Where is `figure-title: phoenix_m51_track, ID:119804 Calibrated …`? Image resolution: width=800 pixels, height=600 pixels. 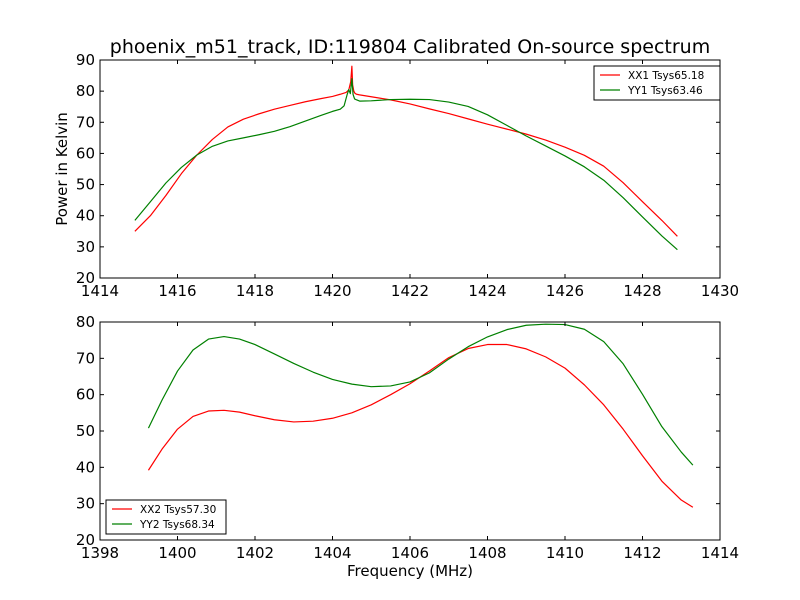
figure-title: phoenix_m51_track, ID:119804 Calibrated … is located at coordinates (410, 47).